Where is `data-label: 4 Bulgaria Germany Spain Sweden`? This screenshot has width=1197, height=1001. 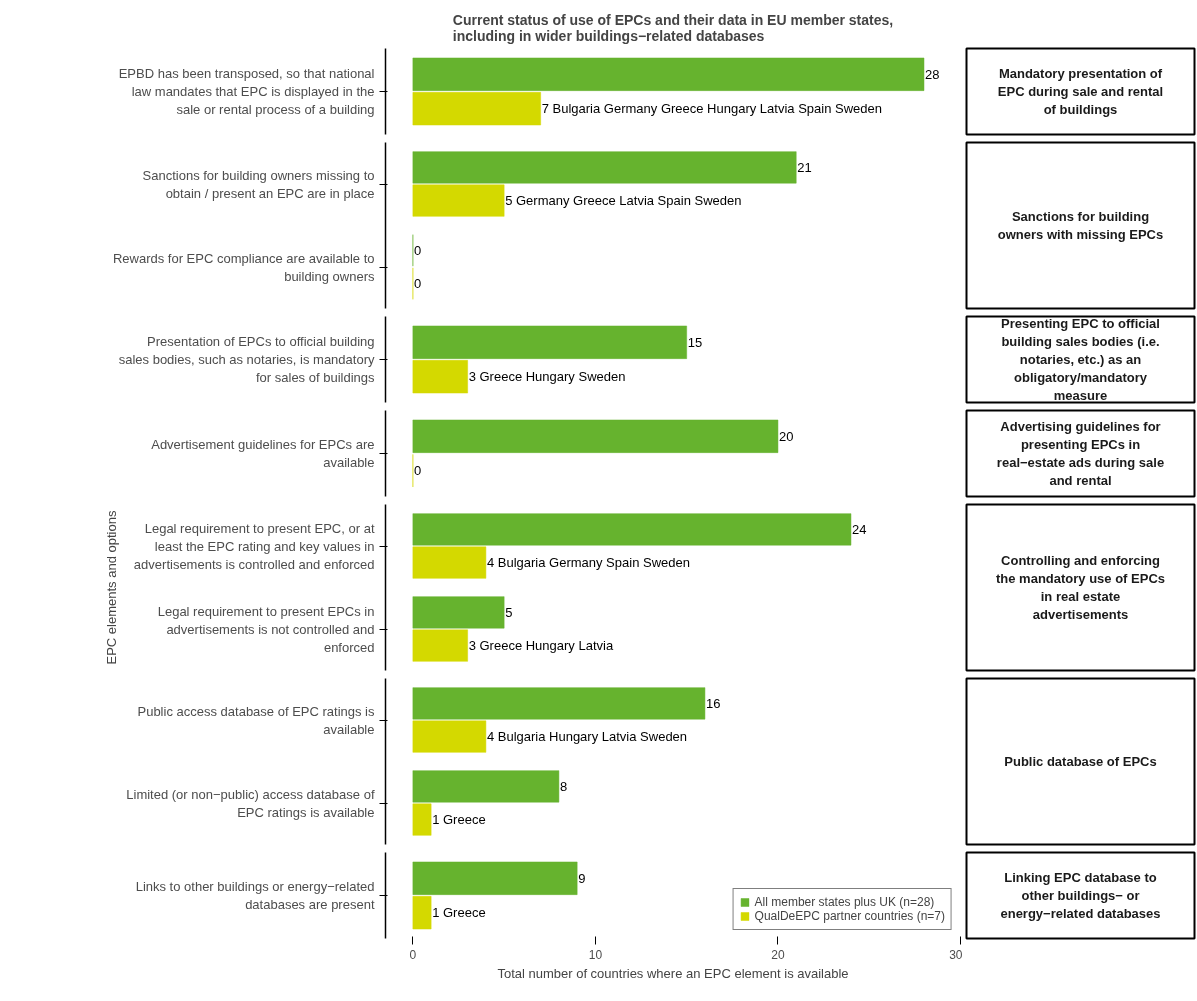
data-label: 4 Bulgaria Germany Spain Sweden is located at coordinates (588, 563).